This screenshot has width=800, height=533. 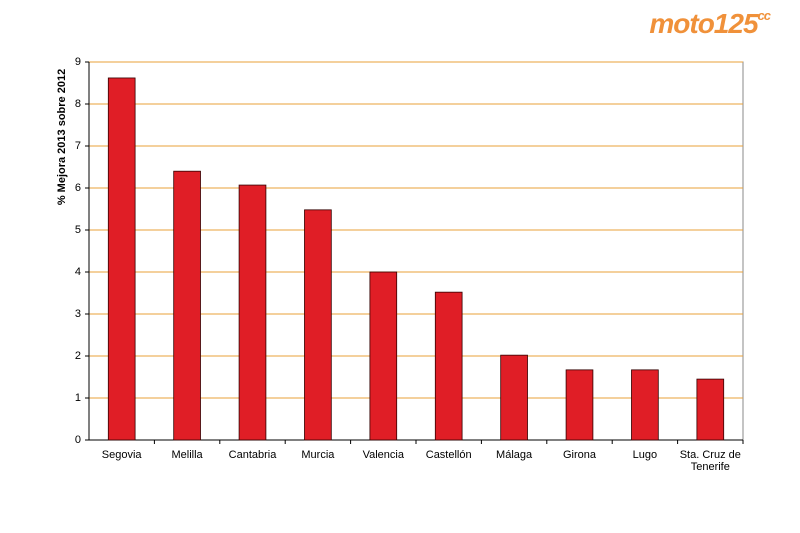 What do you see at coordinates (645, 455) in the screenshot?
I see `x-tick-label: Lugo` at bounding box center [645, 455].